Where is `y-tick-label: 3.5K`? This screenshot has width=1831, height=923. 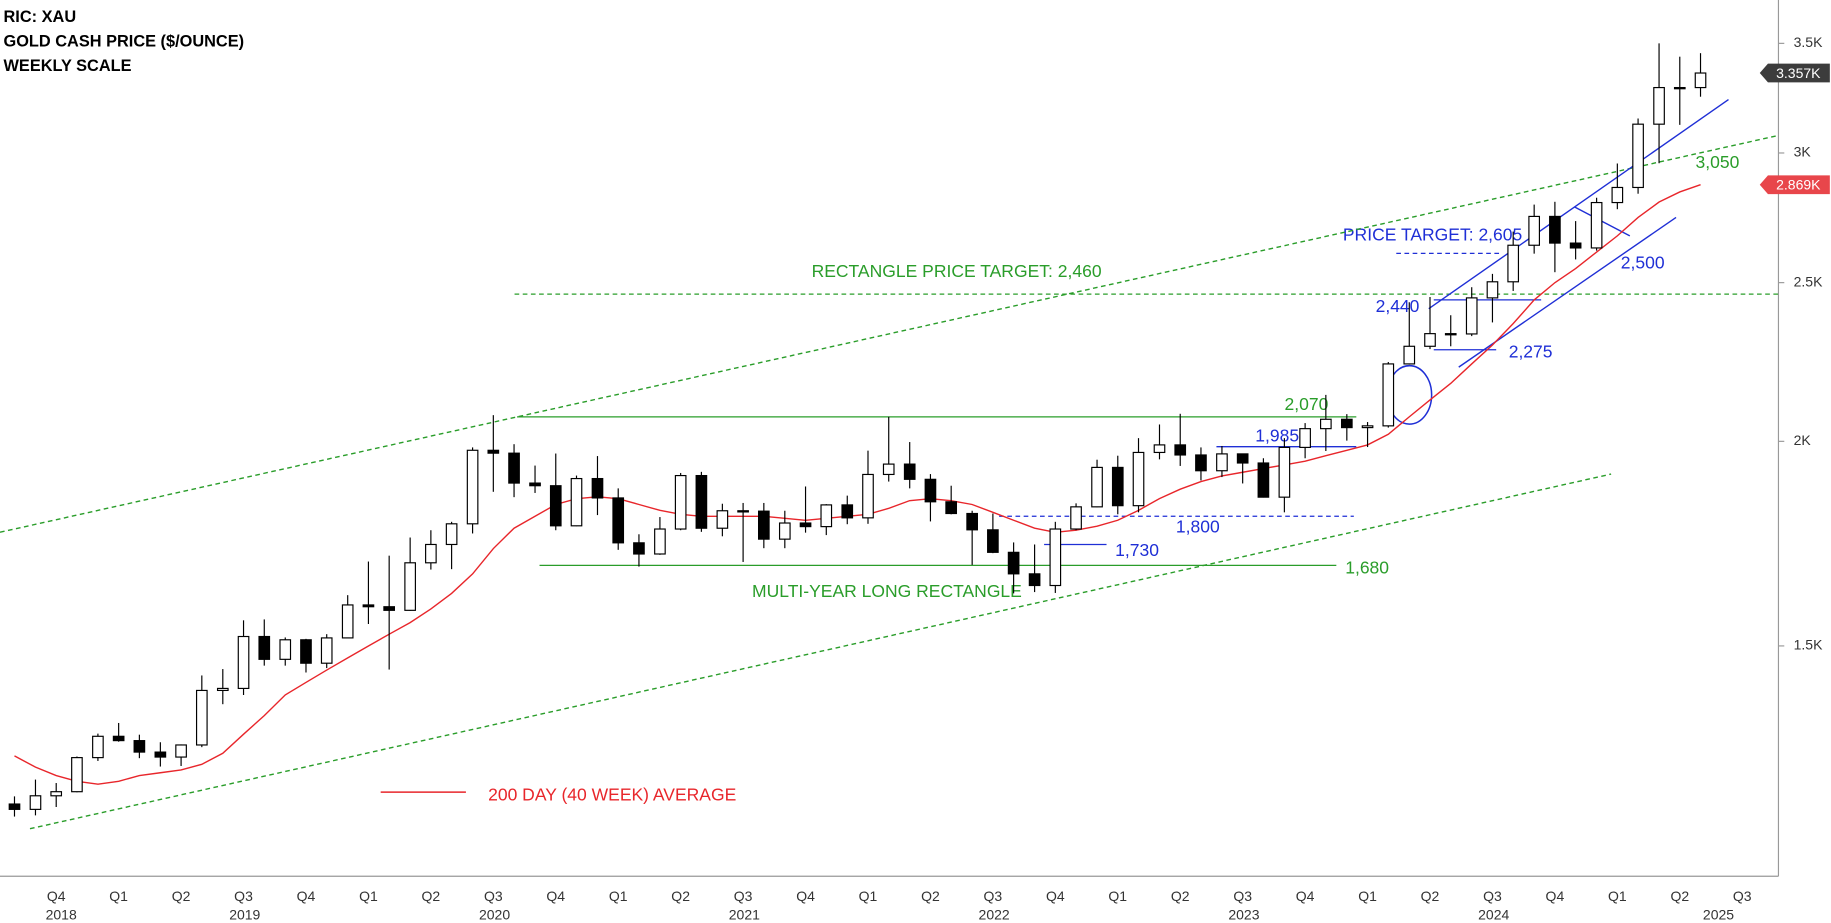
y-tick-label: 3.5K is located at coordinates (1808, 42).